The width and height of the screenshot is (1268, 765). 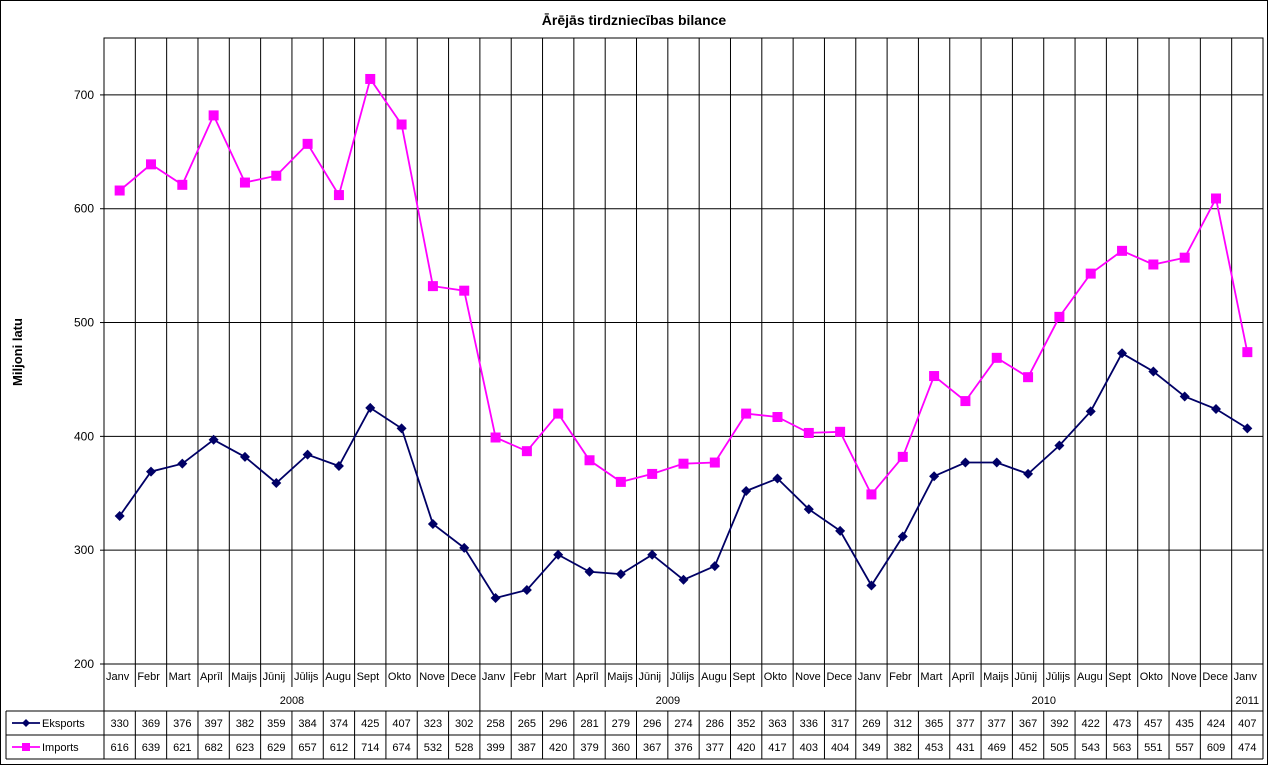 What do you see at coordinates (89, 379) in the screenshot?
I see `y-axis-ticks: 200 300 400 500 600 700` at bounding box center [89, 379].